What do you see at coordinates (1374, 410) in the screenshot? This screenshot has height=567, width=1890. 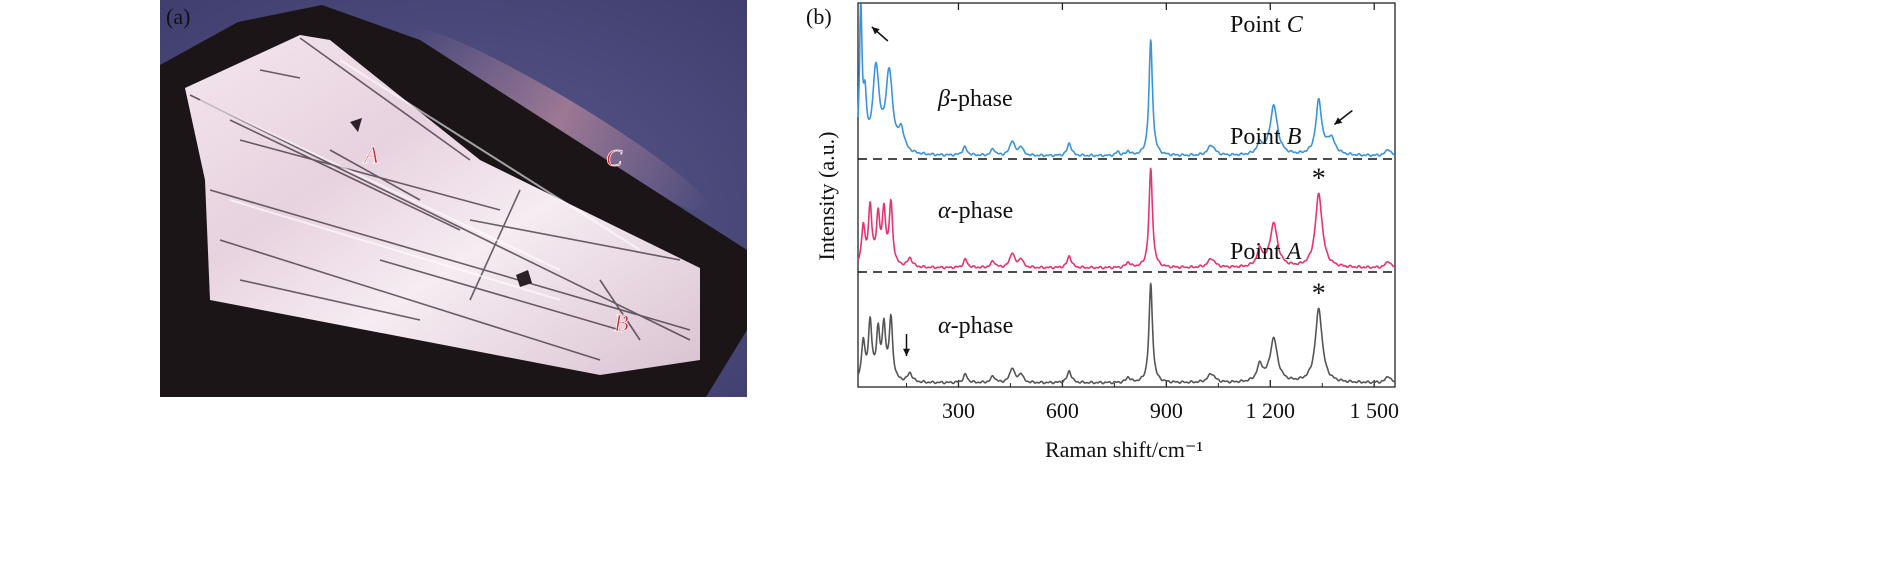 I see `x-tick-label: 1 500` at bounding box center [1374, 410].